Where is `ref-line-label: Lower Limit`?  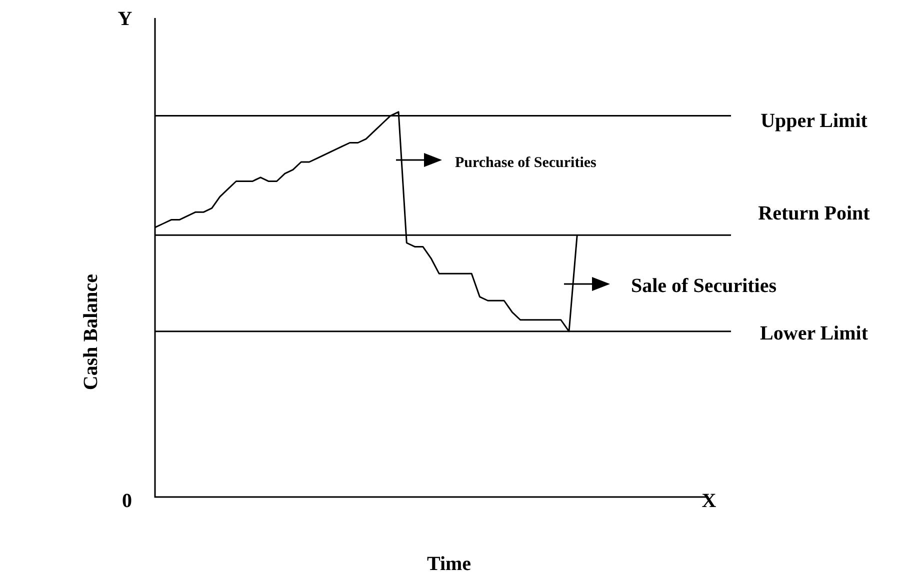
ref-line-label: Lower Limit is located at coordinates (814, 333).